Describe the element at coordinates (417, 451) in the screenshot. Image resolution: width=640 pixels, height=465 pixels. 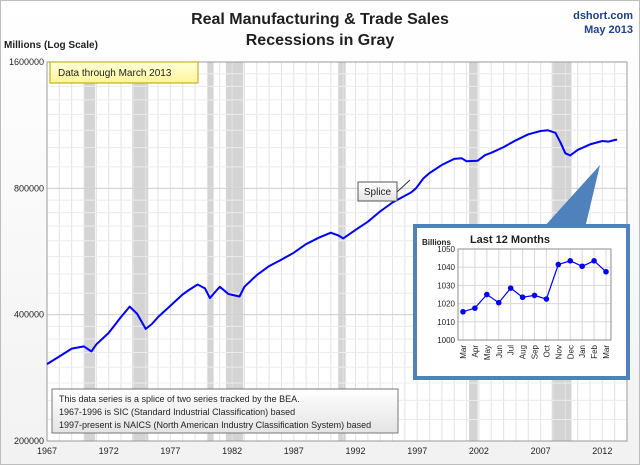
I see `x-tick-label: 1997` at that location.